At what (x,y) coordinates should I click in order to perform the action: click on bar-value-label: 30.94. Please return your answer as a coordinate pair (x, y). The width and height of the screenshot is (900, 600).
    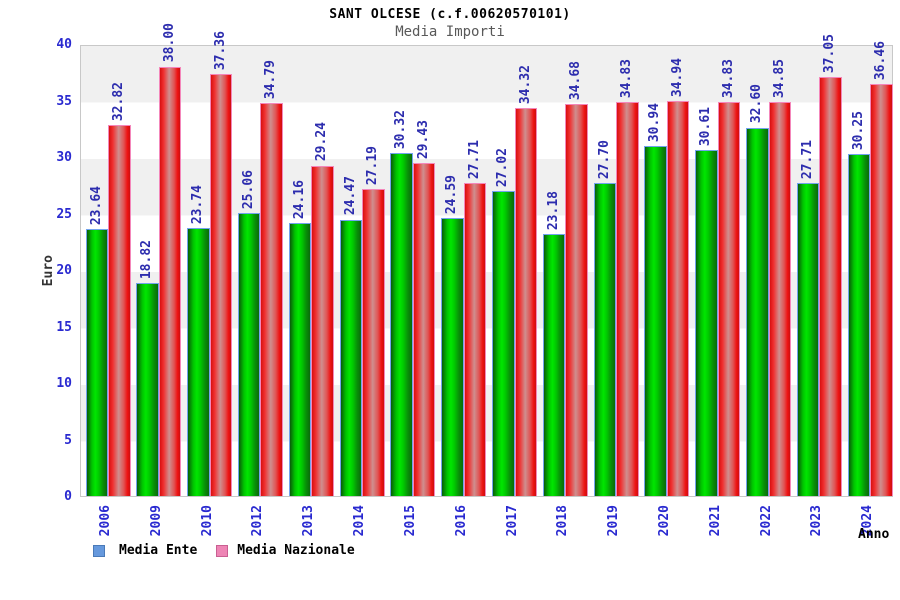
    Looking at the image, I should click on (655, 123).